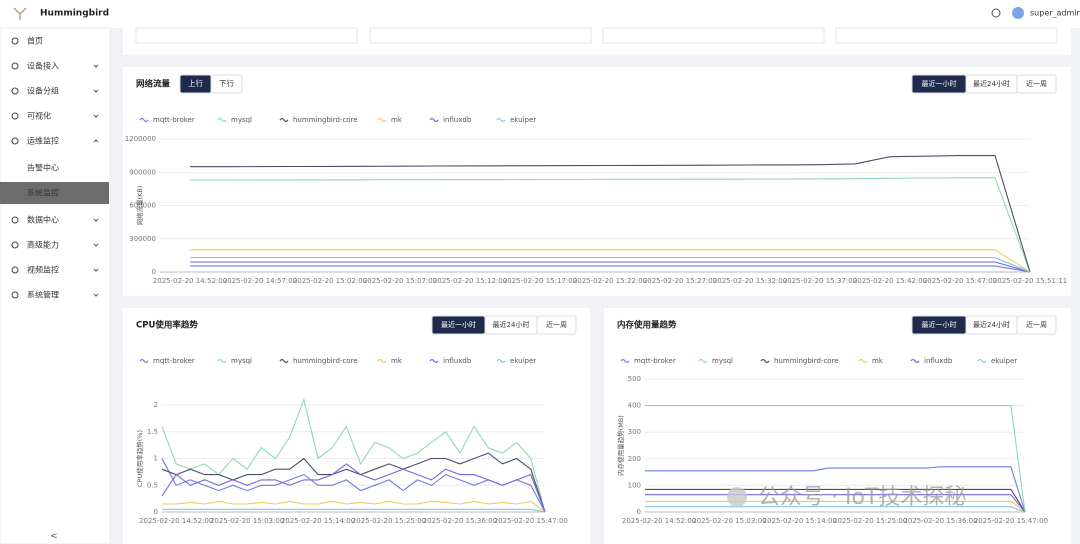  What do you see at coordinates (43, 220) in the screenshot?
I see `menu-item: 数据中心` at bounding box center [43, 220].